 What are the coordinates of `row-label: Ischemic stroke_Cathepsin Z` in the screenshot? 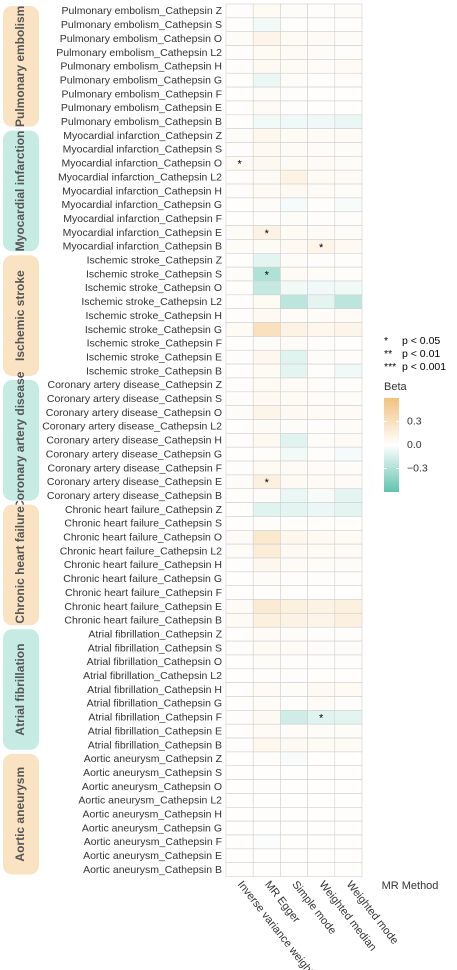 It's located at (155, 261).